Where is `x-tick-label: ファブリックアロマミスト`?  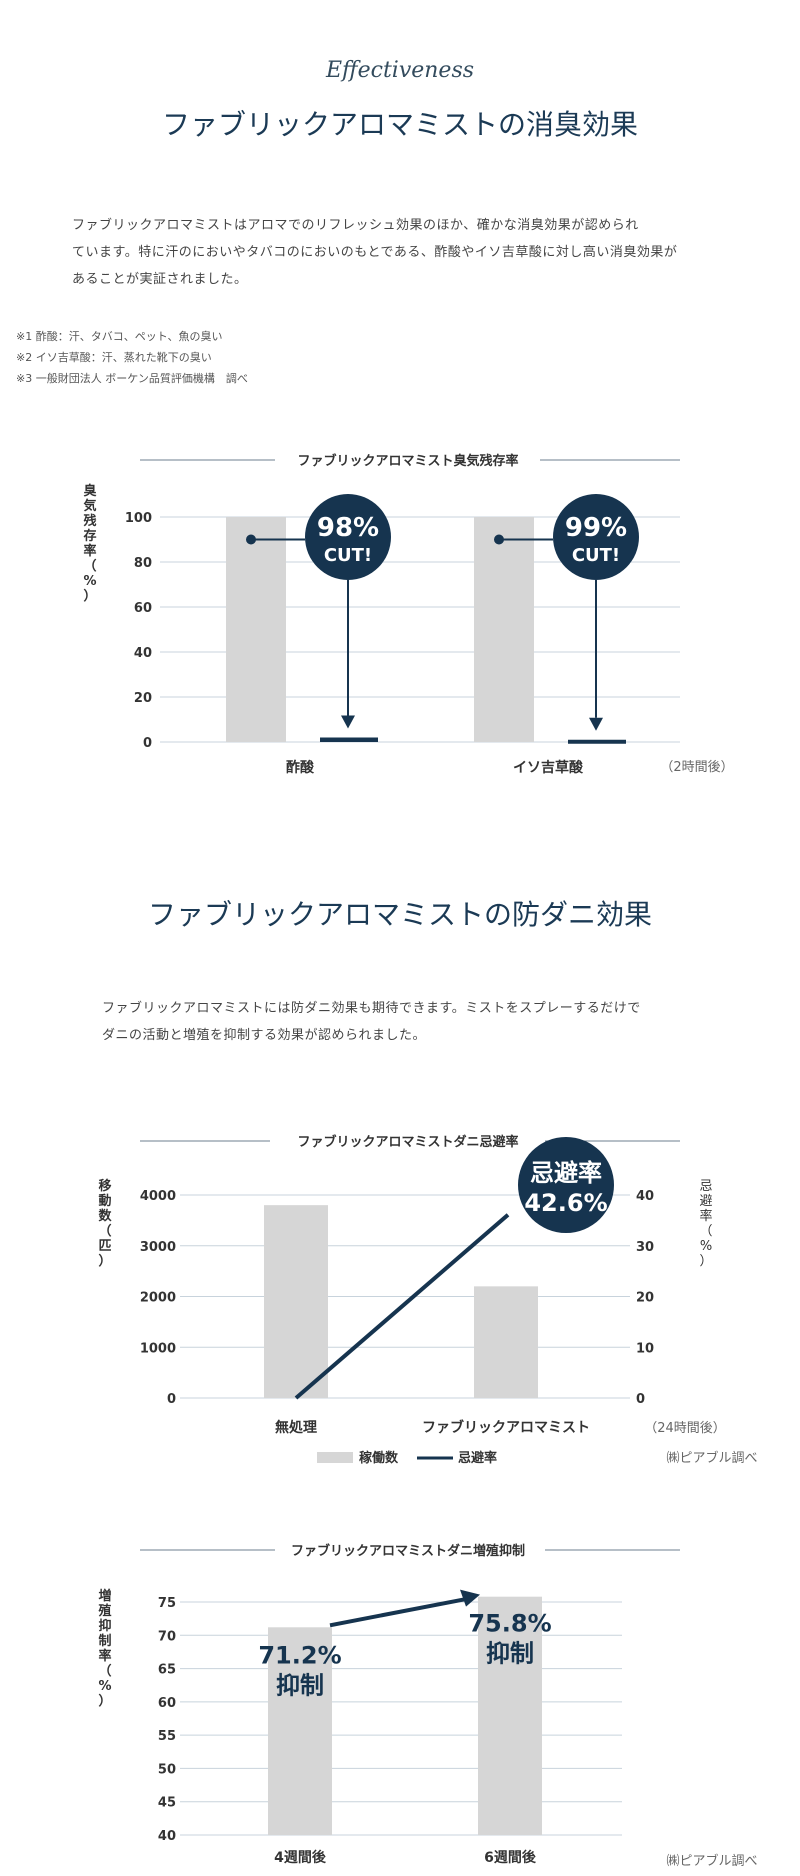 x-tick-label: ファブリックアロマミスト is located at coordinates (506, 1427).